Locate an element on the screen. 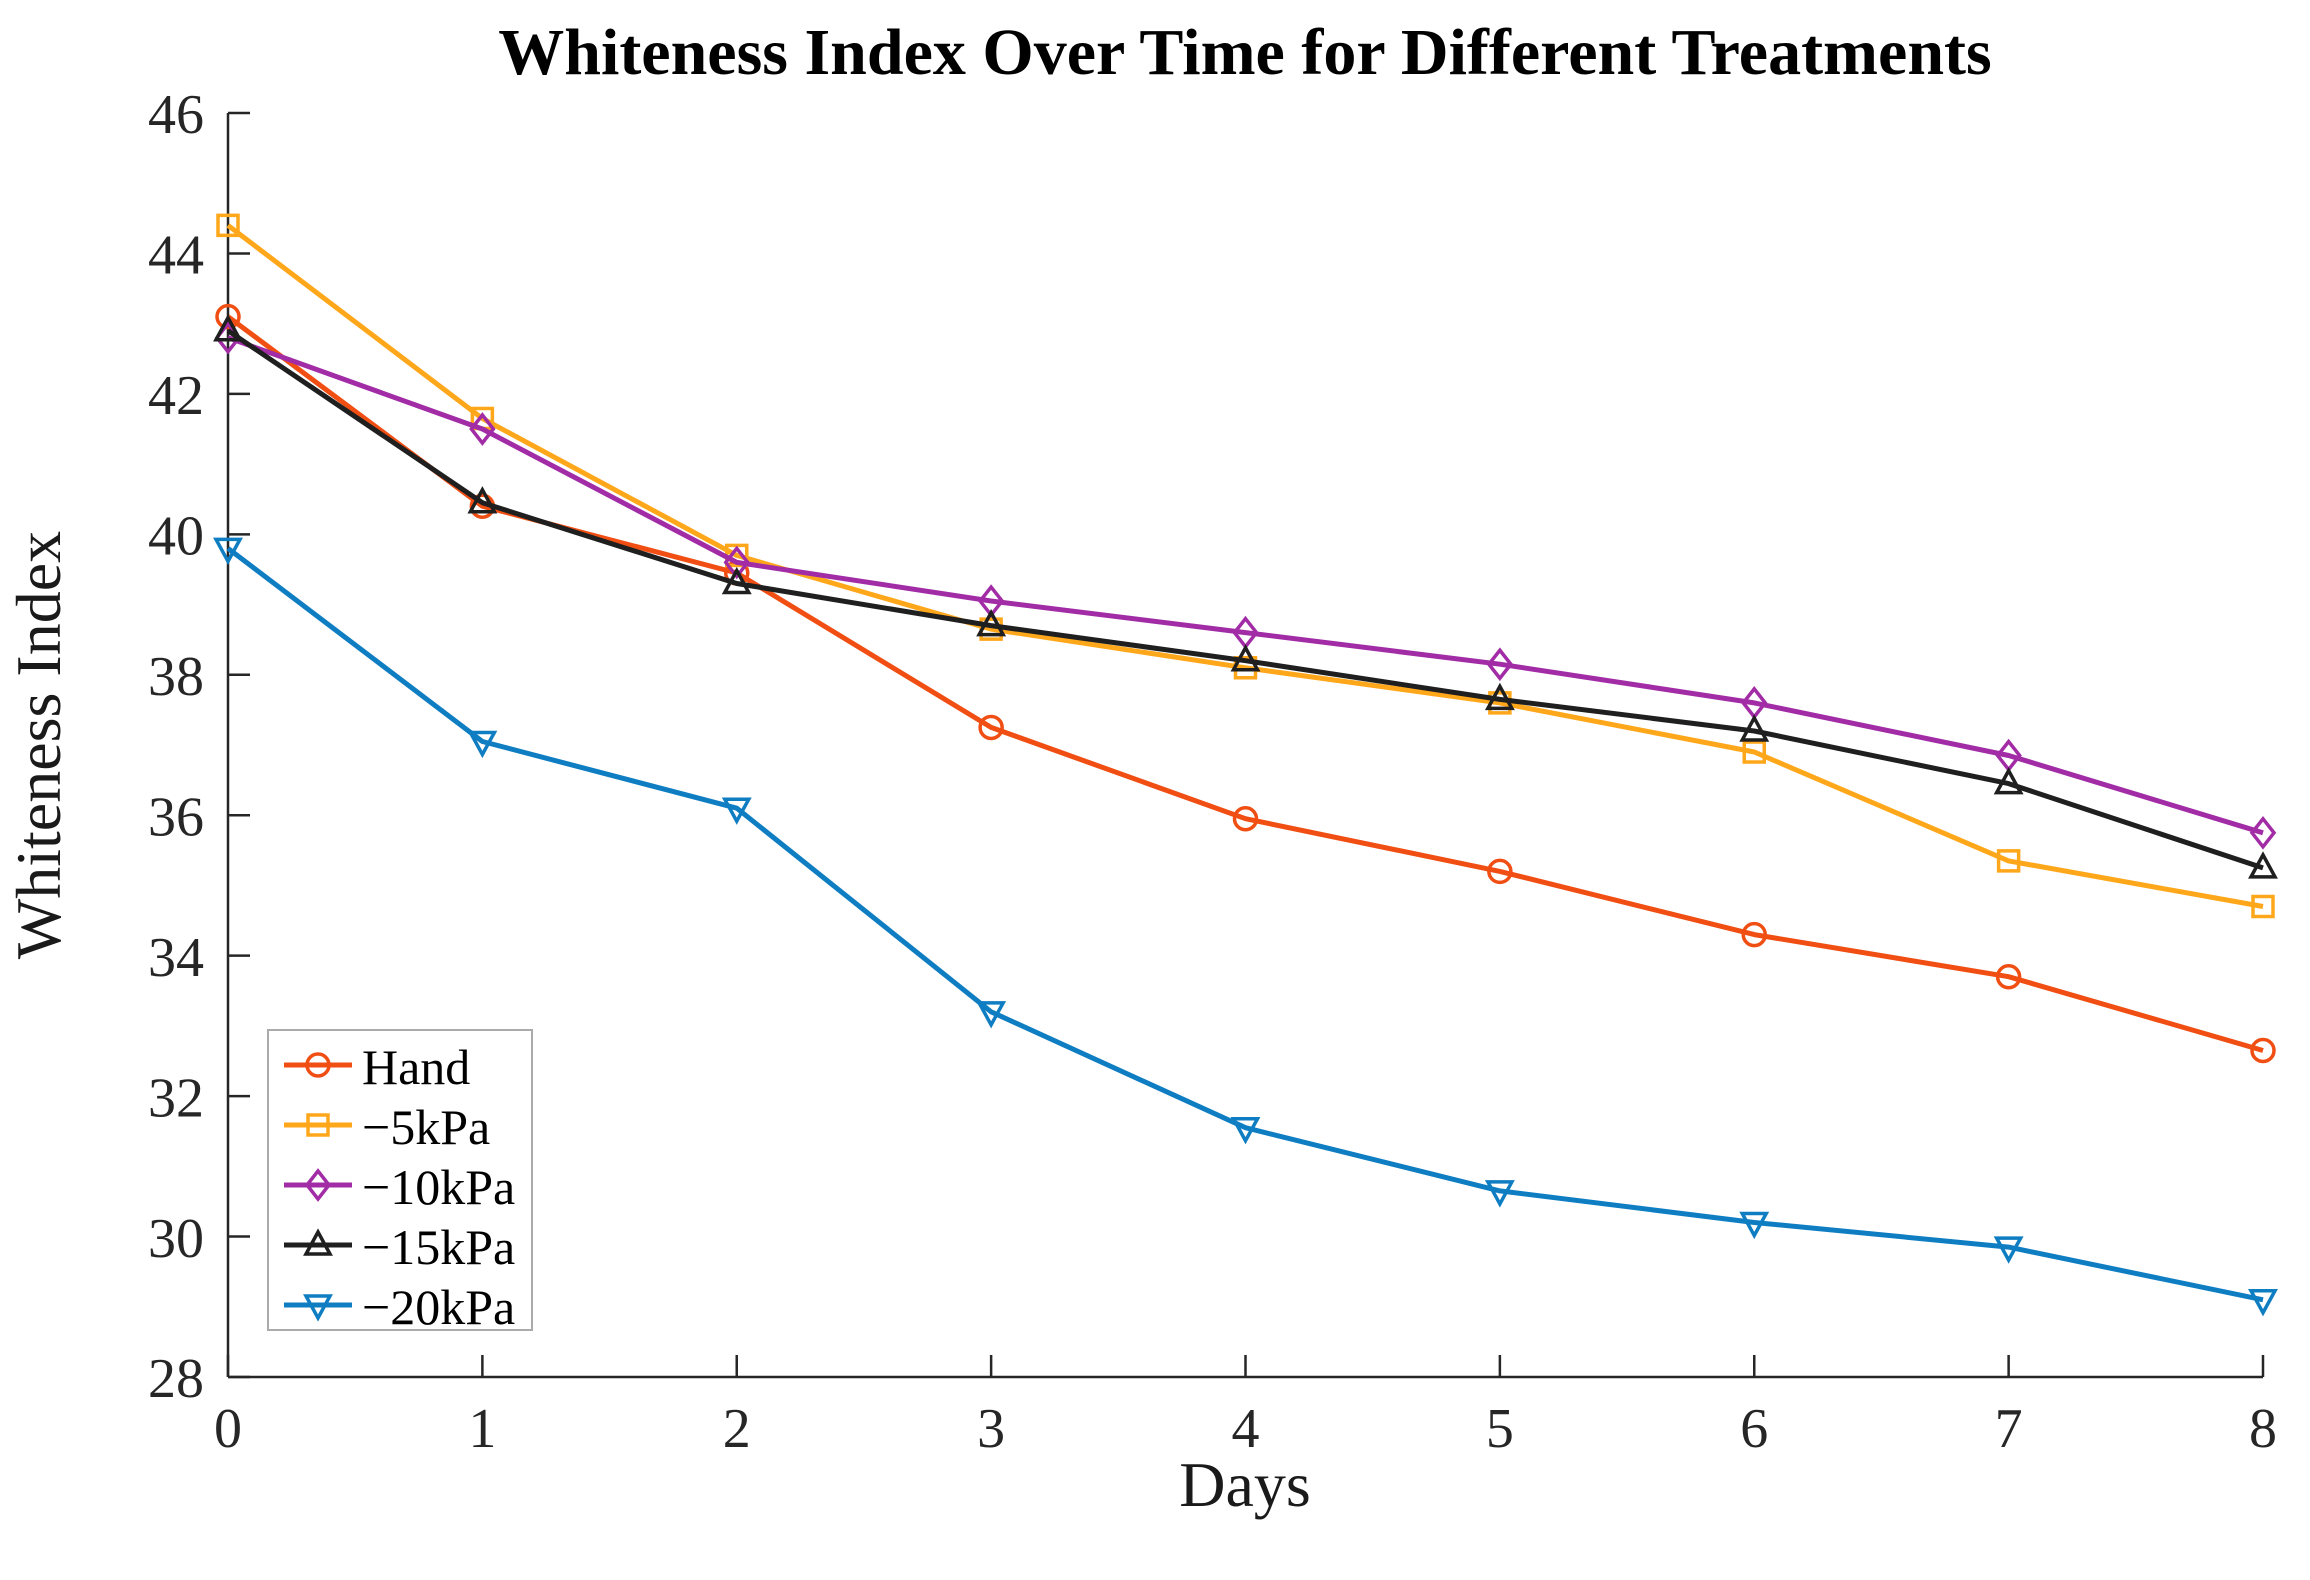 This screenshot has width=2310, height=1580. x-tick-label: 4 is located at coordinates (1246, 1429).